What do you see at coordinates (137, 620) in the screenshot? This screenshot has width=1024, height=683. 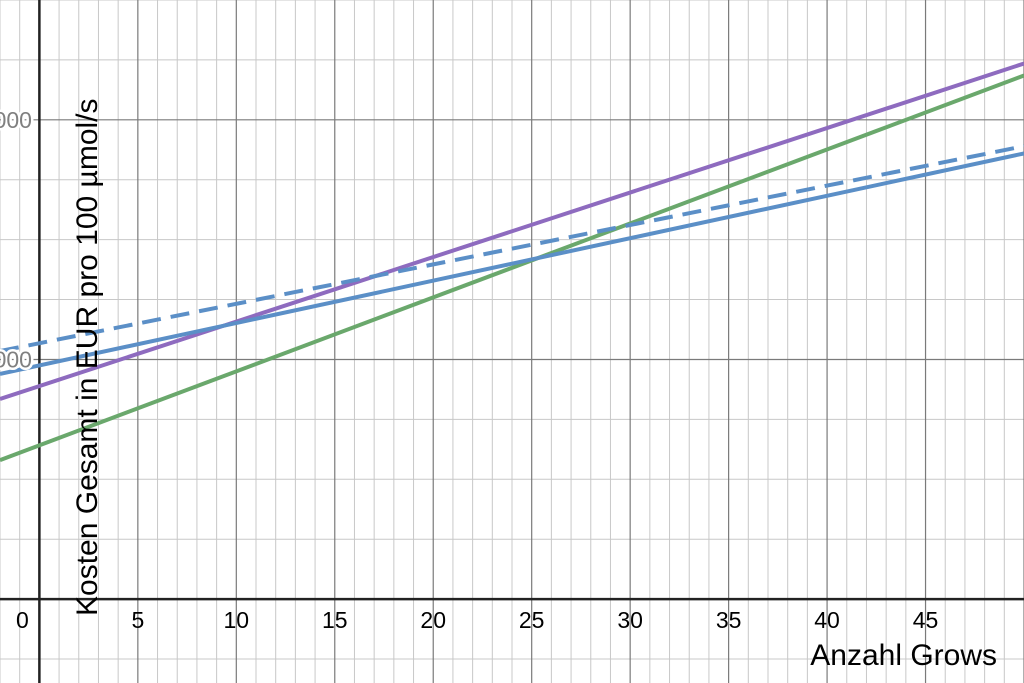 I see `x-tick-label: 5` at bounding box center [137, 620].